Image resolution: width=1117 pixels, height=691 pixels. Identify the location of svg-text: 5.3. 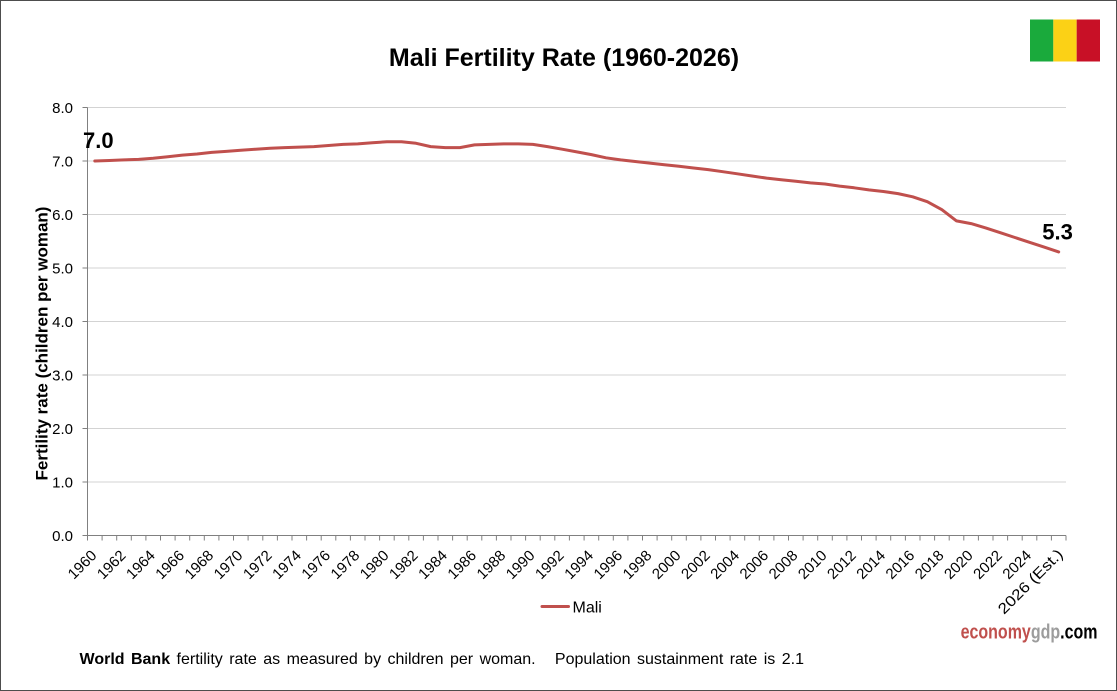
(1057, 232).